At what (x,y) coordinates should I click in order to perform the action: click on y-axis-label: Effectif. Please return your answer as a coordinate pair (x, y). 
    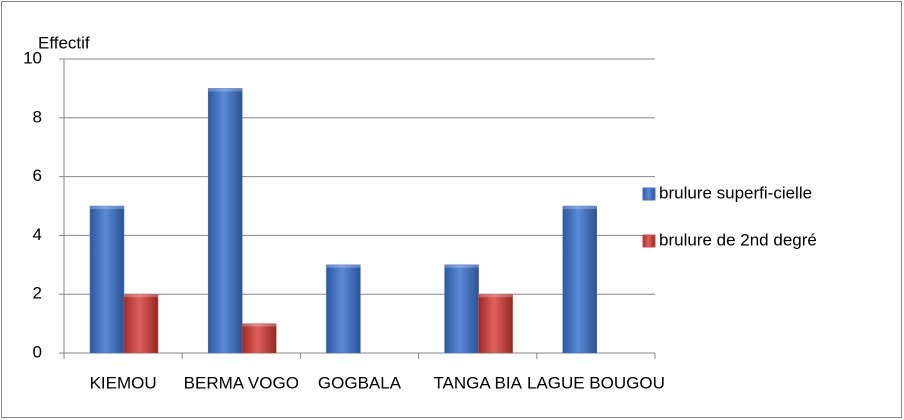
    Looking at the image, I should click on (64, 42).